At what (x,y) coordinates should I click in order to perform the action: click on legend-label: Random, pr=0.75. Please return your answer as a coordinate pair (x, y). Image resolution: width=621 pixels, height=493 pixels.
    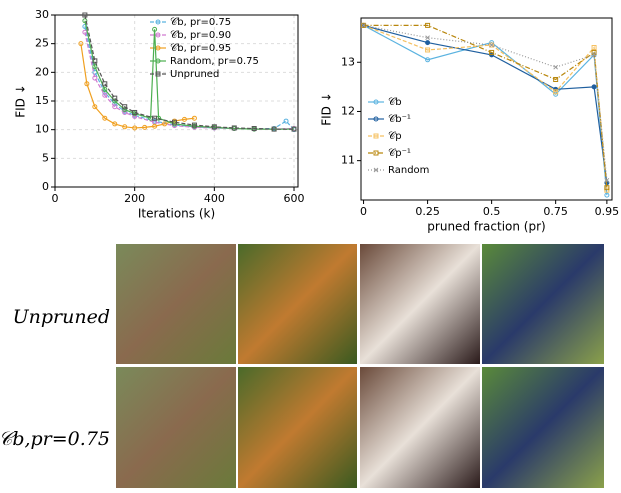
    Looking at the image, I should click on (214, 61).